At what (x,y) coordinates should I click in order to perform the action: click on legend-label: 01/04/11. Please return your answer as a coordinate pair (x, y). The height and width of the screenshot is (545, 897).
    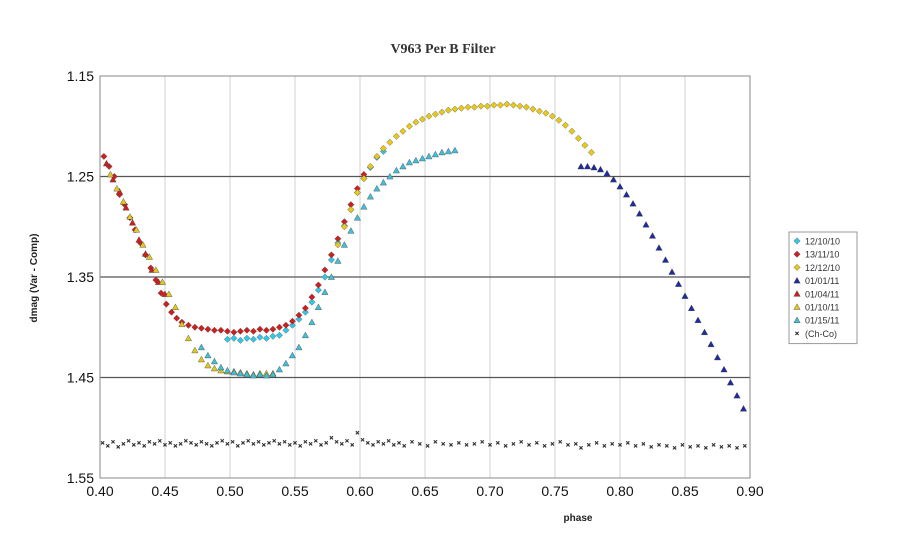
    Looking at the image, I should click on (822, 294).